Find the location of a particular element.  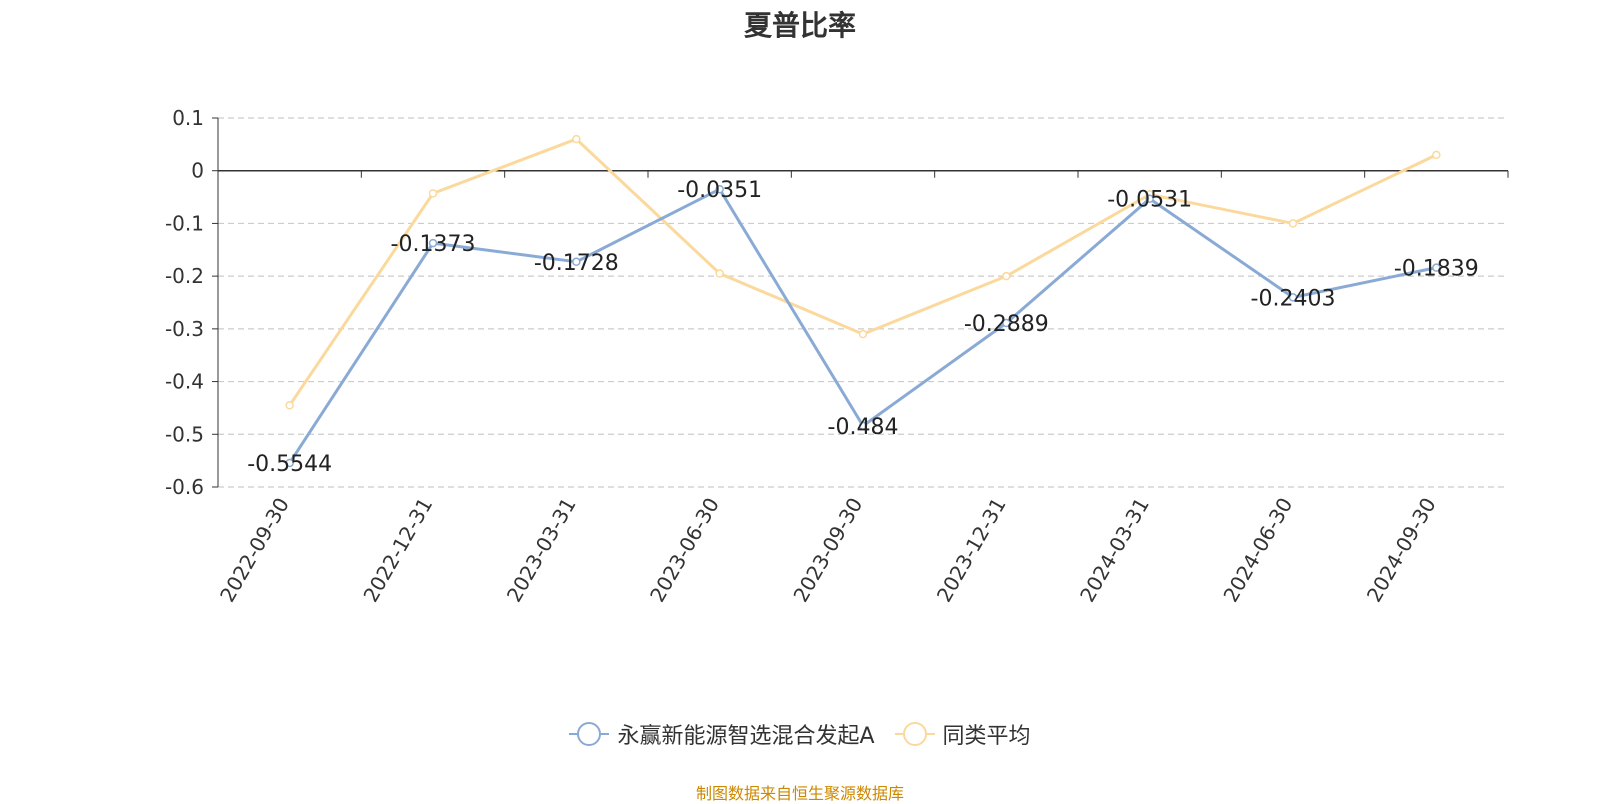

y-tick-label: -0.6 is located at coordinates (184, 487).